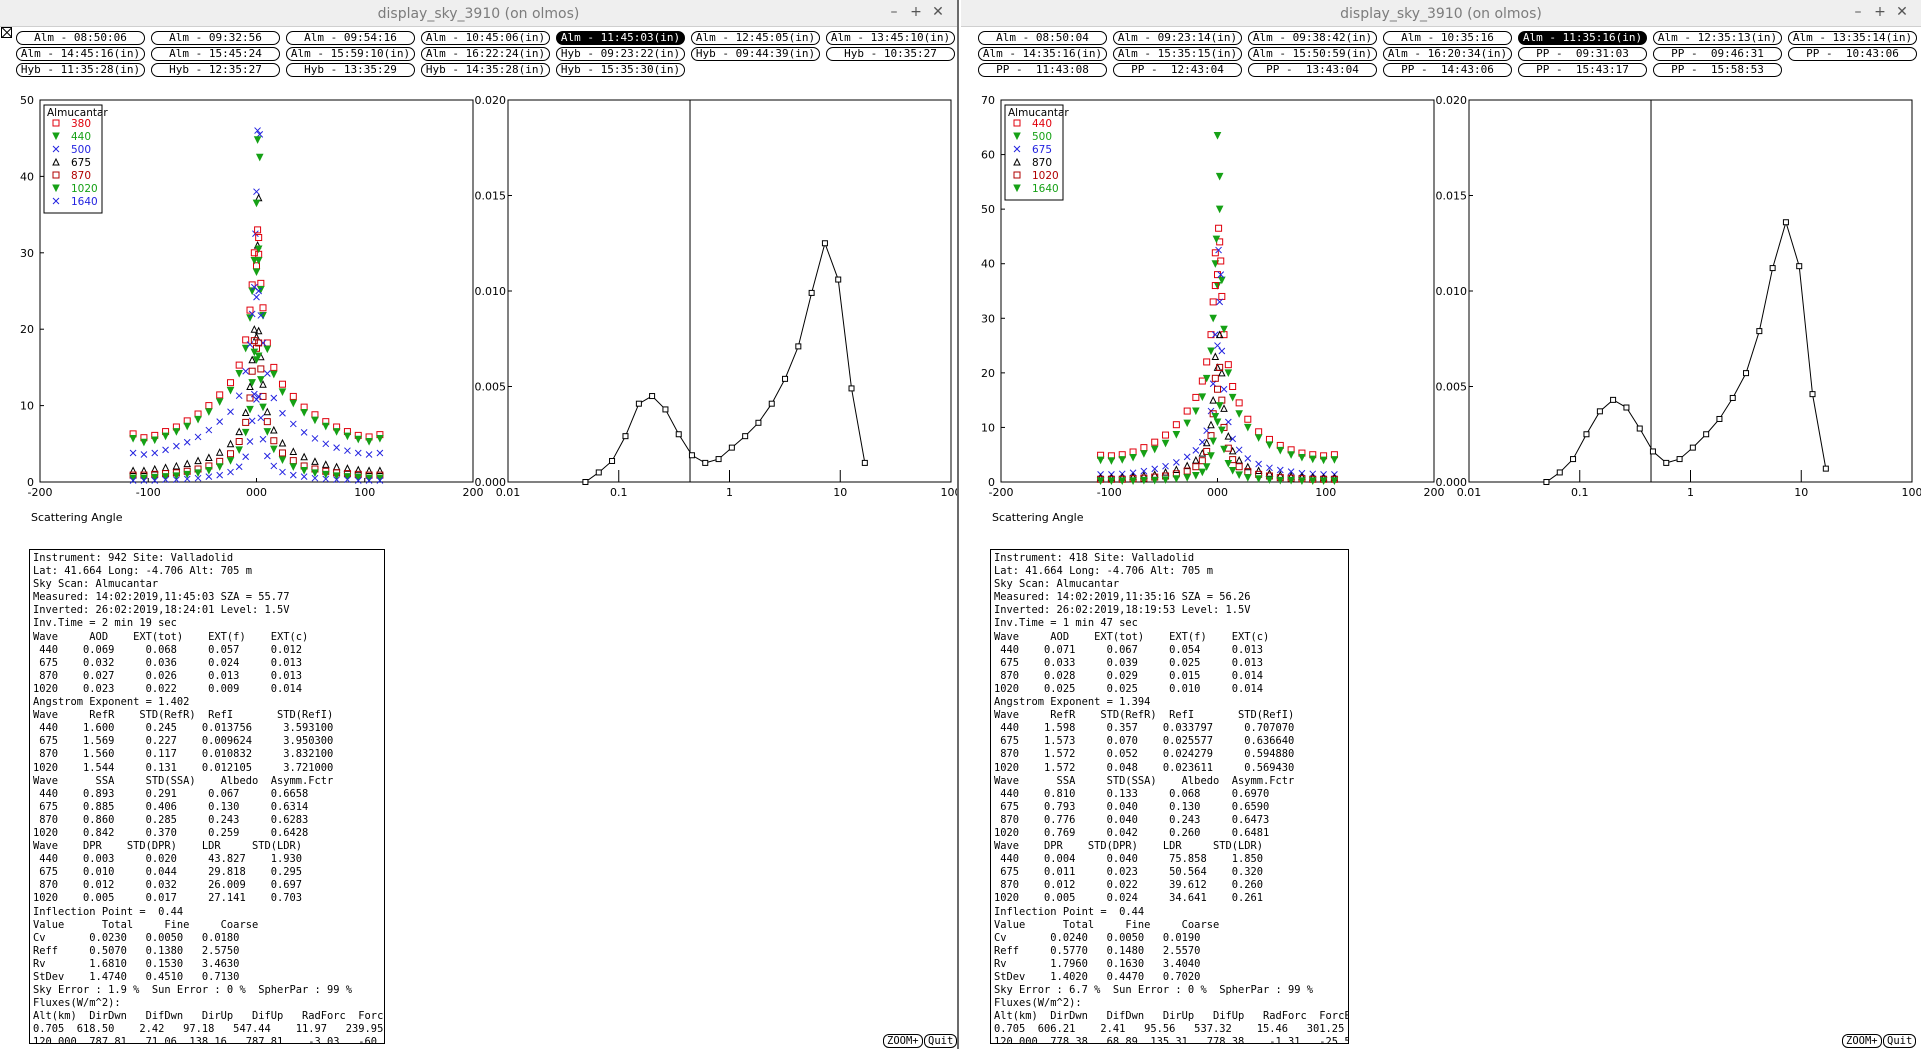 This screenshot has height=1049, width=1921. I want to click on close-corner-icon, so click(6, 32).